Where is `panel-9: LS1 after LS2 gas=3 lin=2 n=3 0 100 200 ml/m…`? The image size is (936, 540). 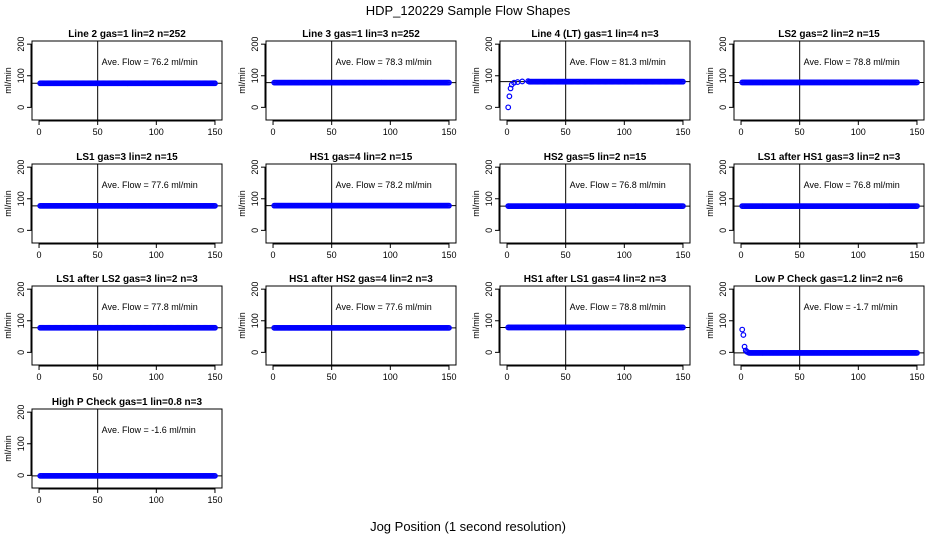
panel-9: LS1 after LS2 gas=3 lin=2 n=3 0 100 200 ml/m… is located at coordinates (113, 328).